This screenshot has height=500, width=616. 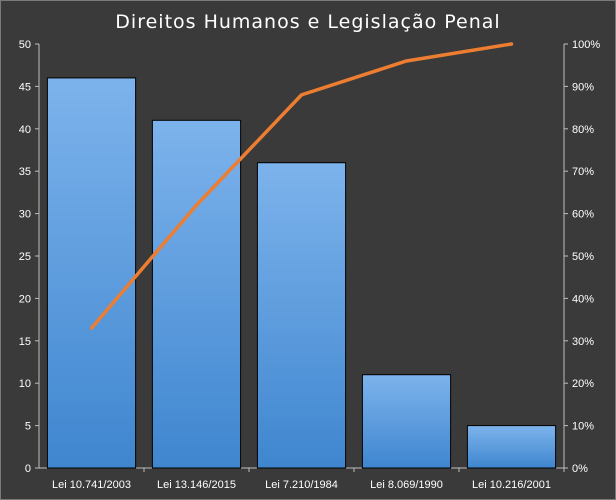 What do you see at coordinates (25, 87) in the screenshot?
I see `left-tick-label: 45` at bounding box center [25, 87].